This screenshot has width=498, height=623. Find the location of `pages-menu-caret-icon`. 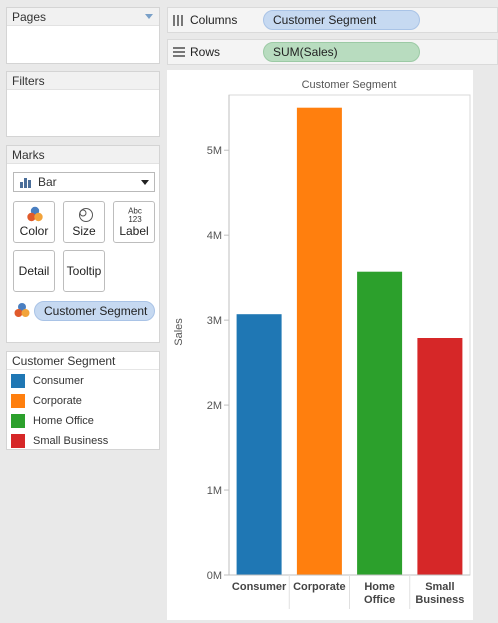

pages-menu-caret-icon is located at coordinates (149, 16).